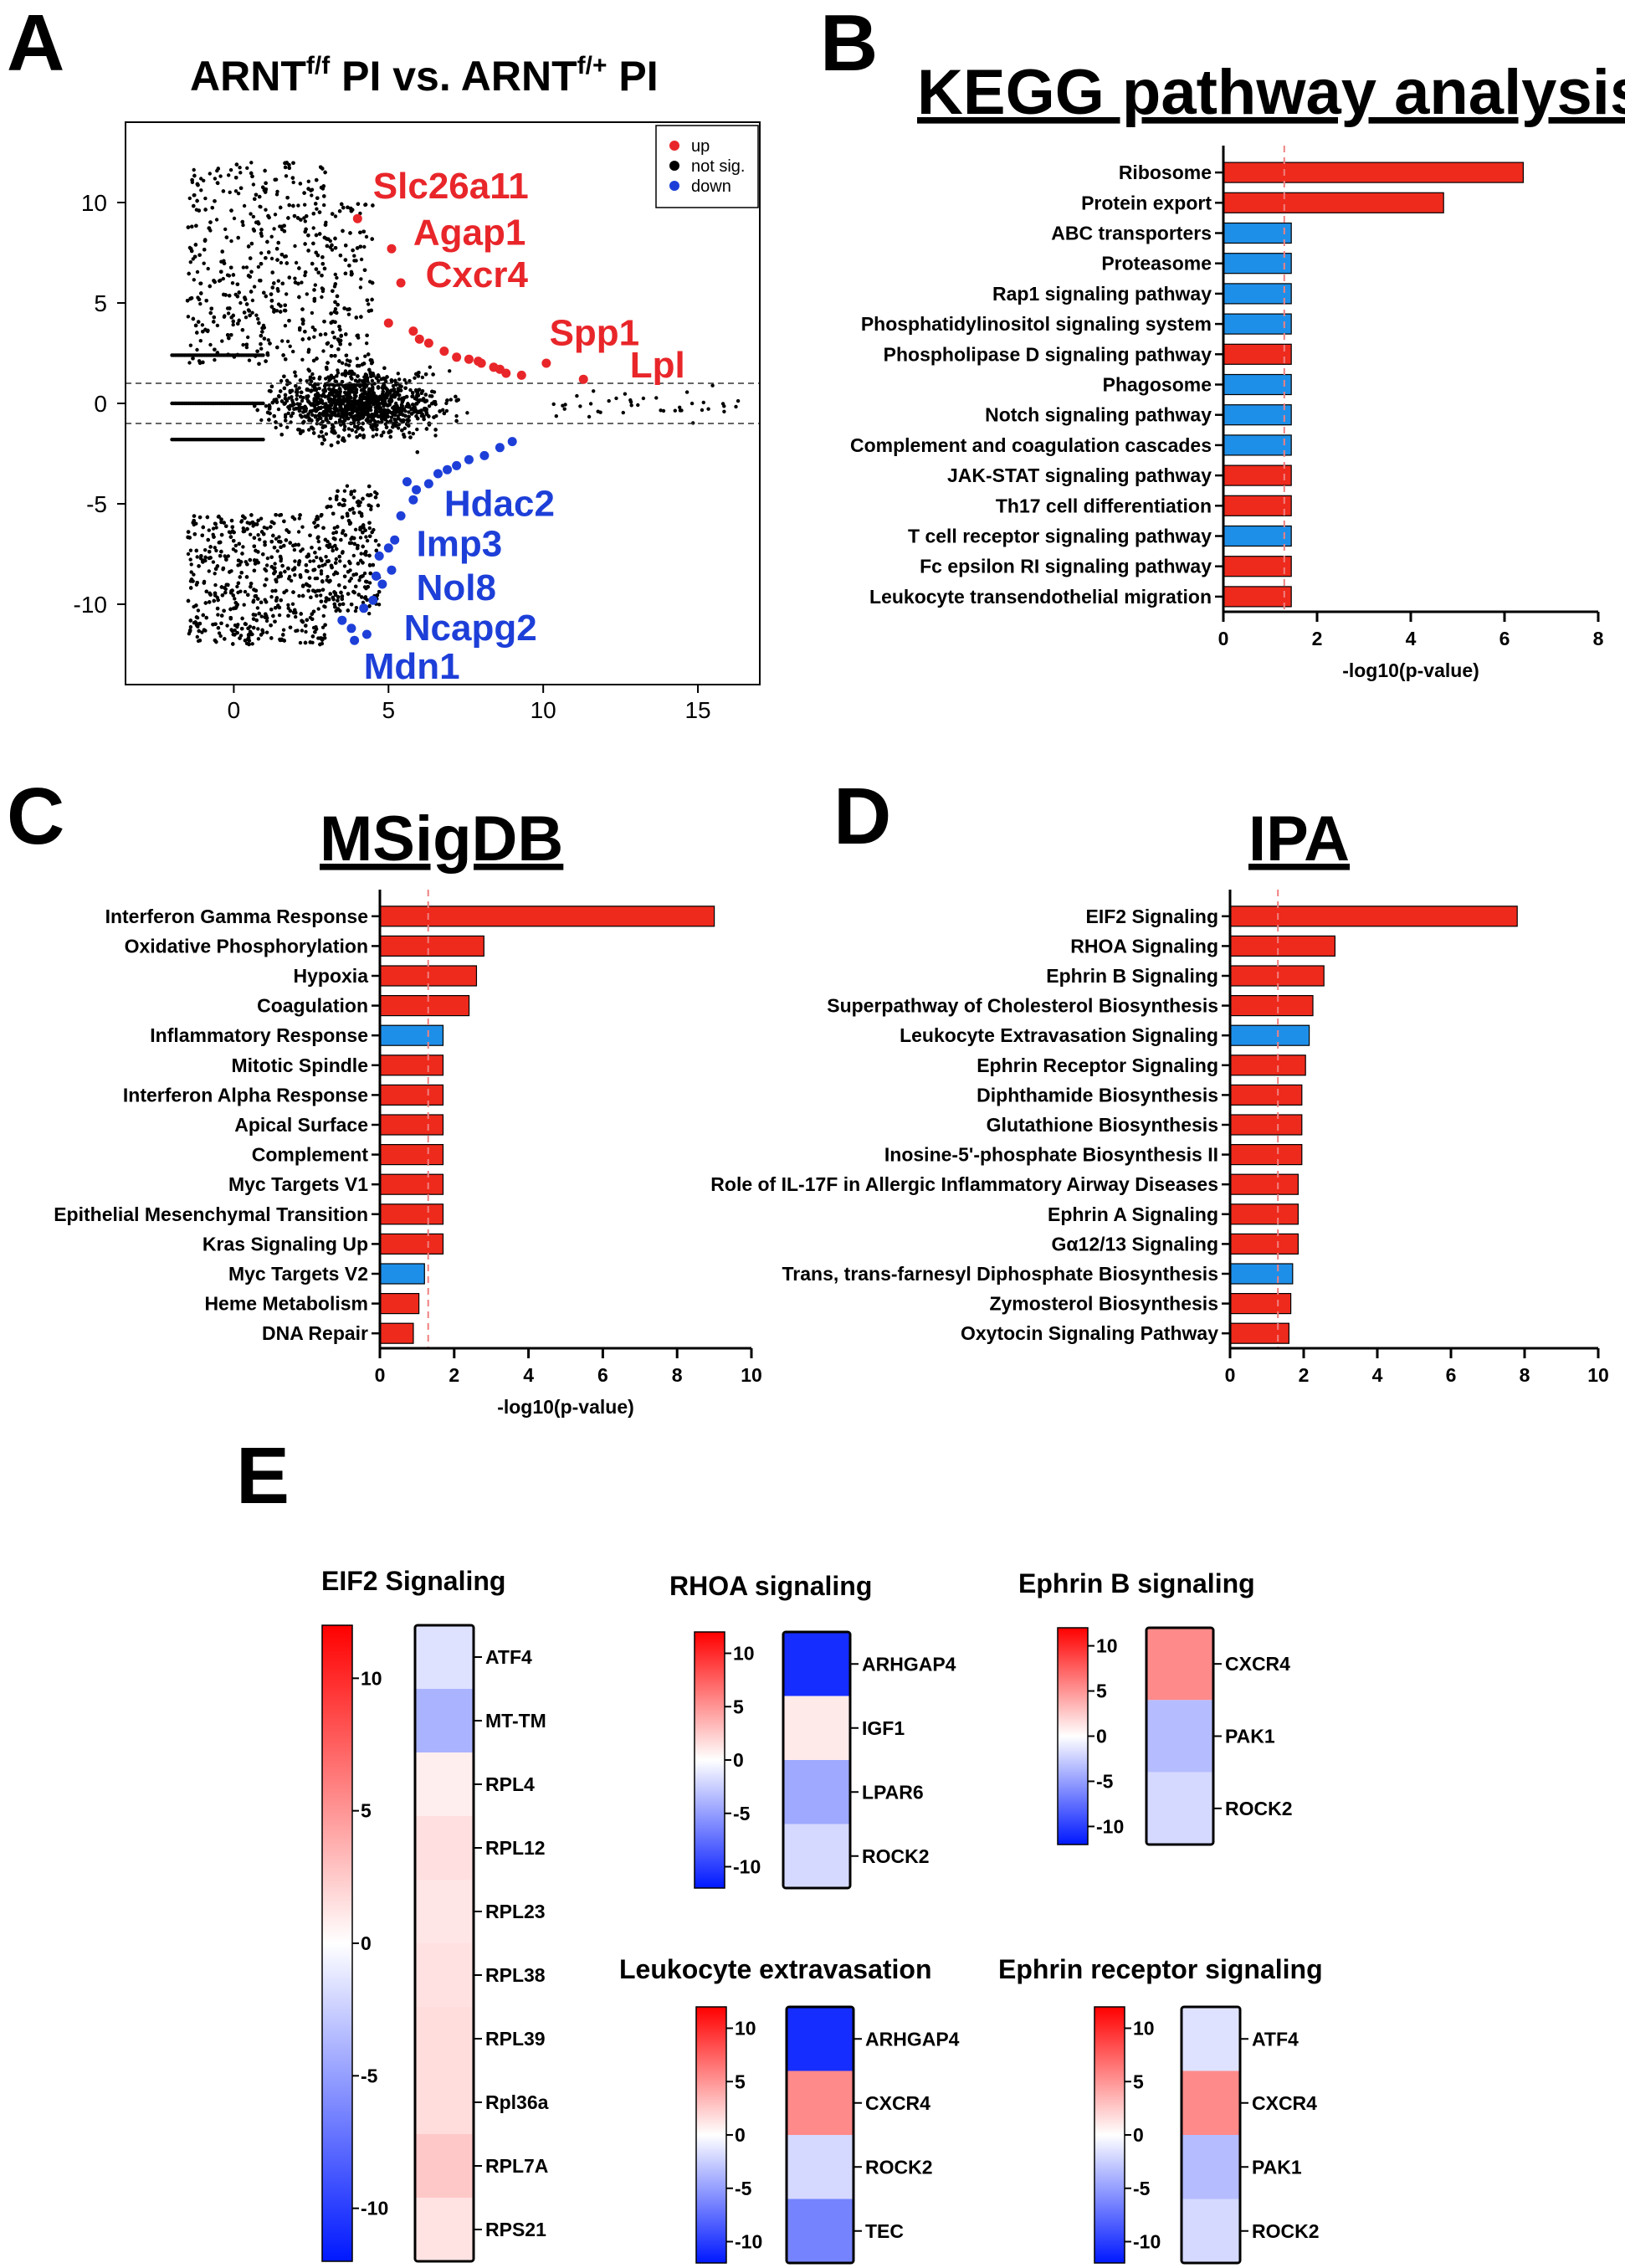  Describe the element at coordinates (263, 1476) in the screenshot. I see `panel-letter-e: E` at that location.